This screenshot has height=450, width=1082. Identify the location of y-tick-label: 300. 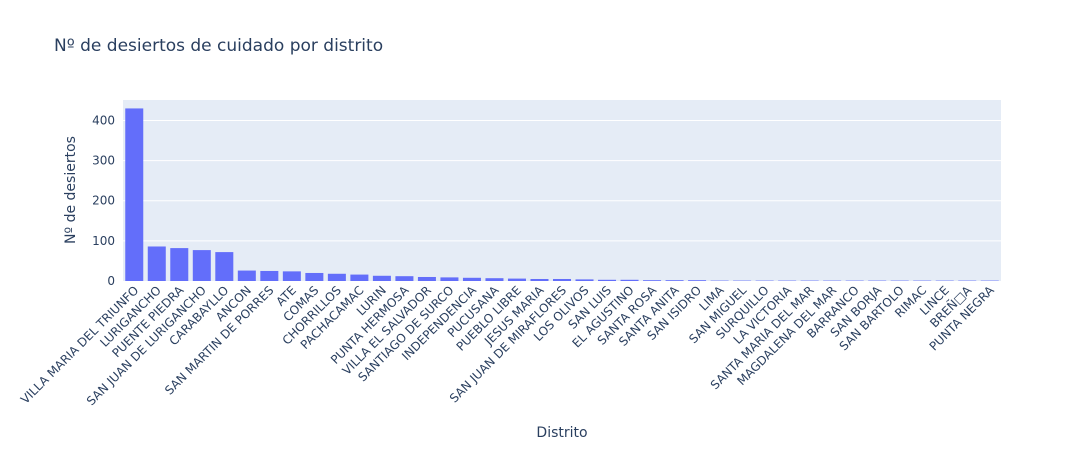
(103, 161).